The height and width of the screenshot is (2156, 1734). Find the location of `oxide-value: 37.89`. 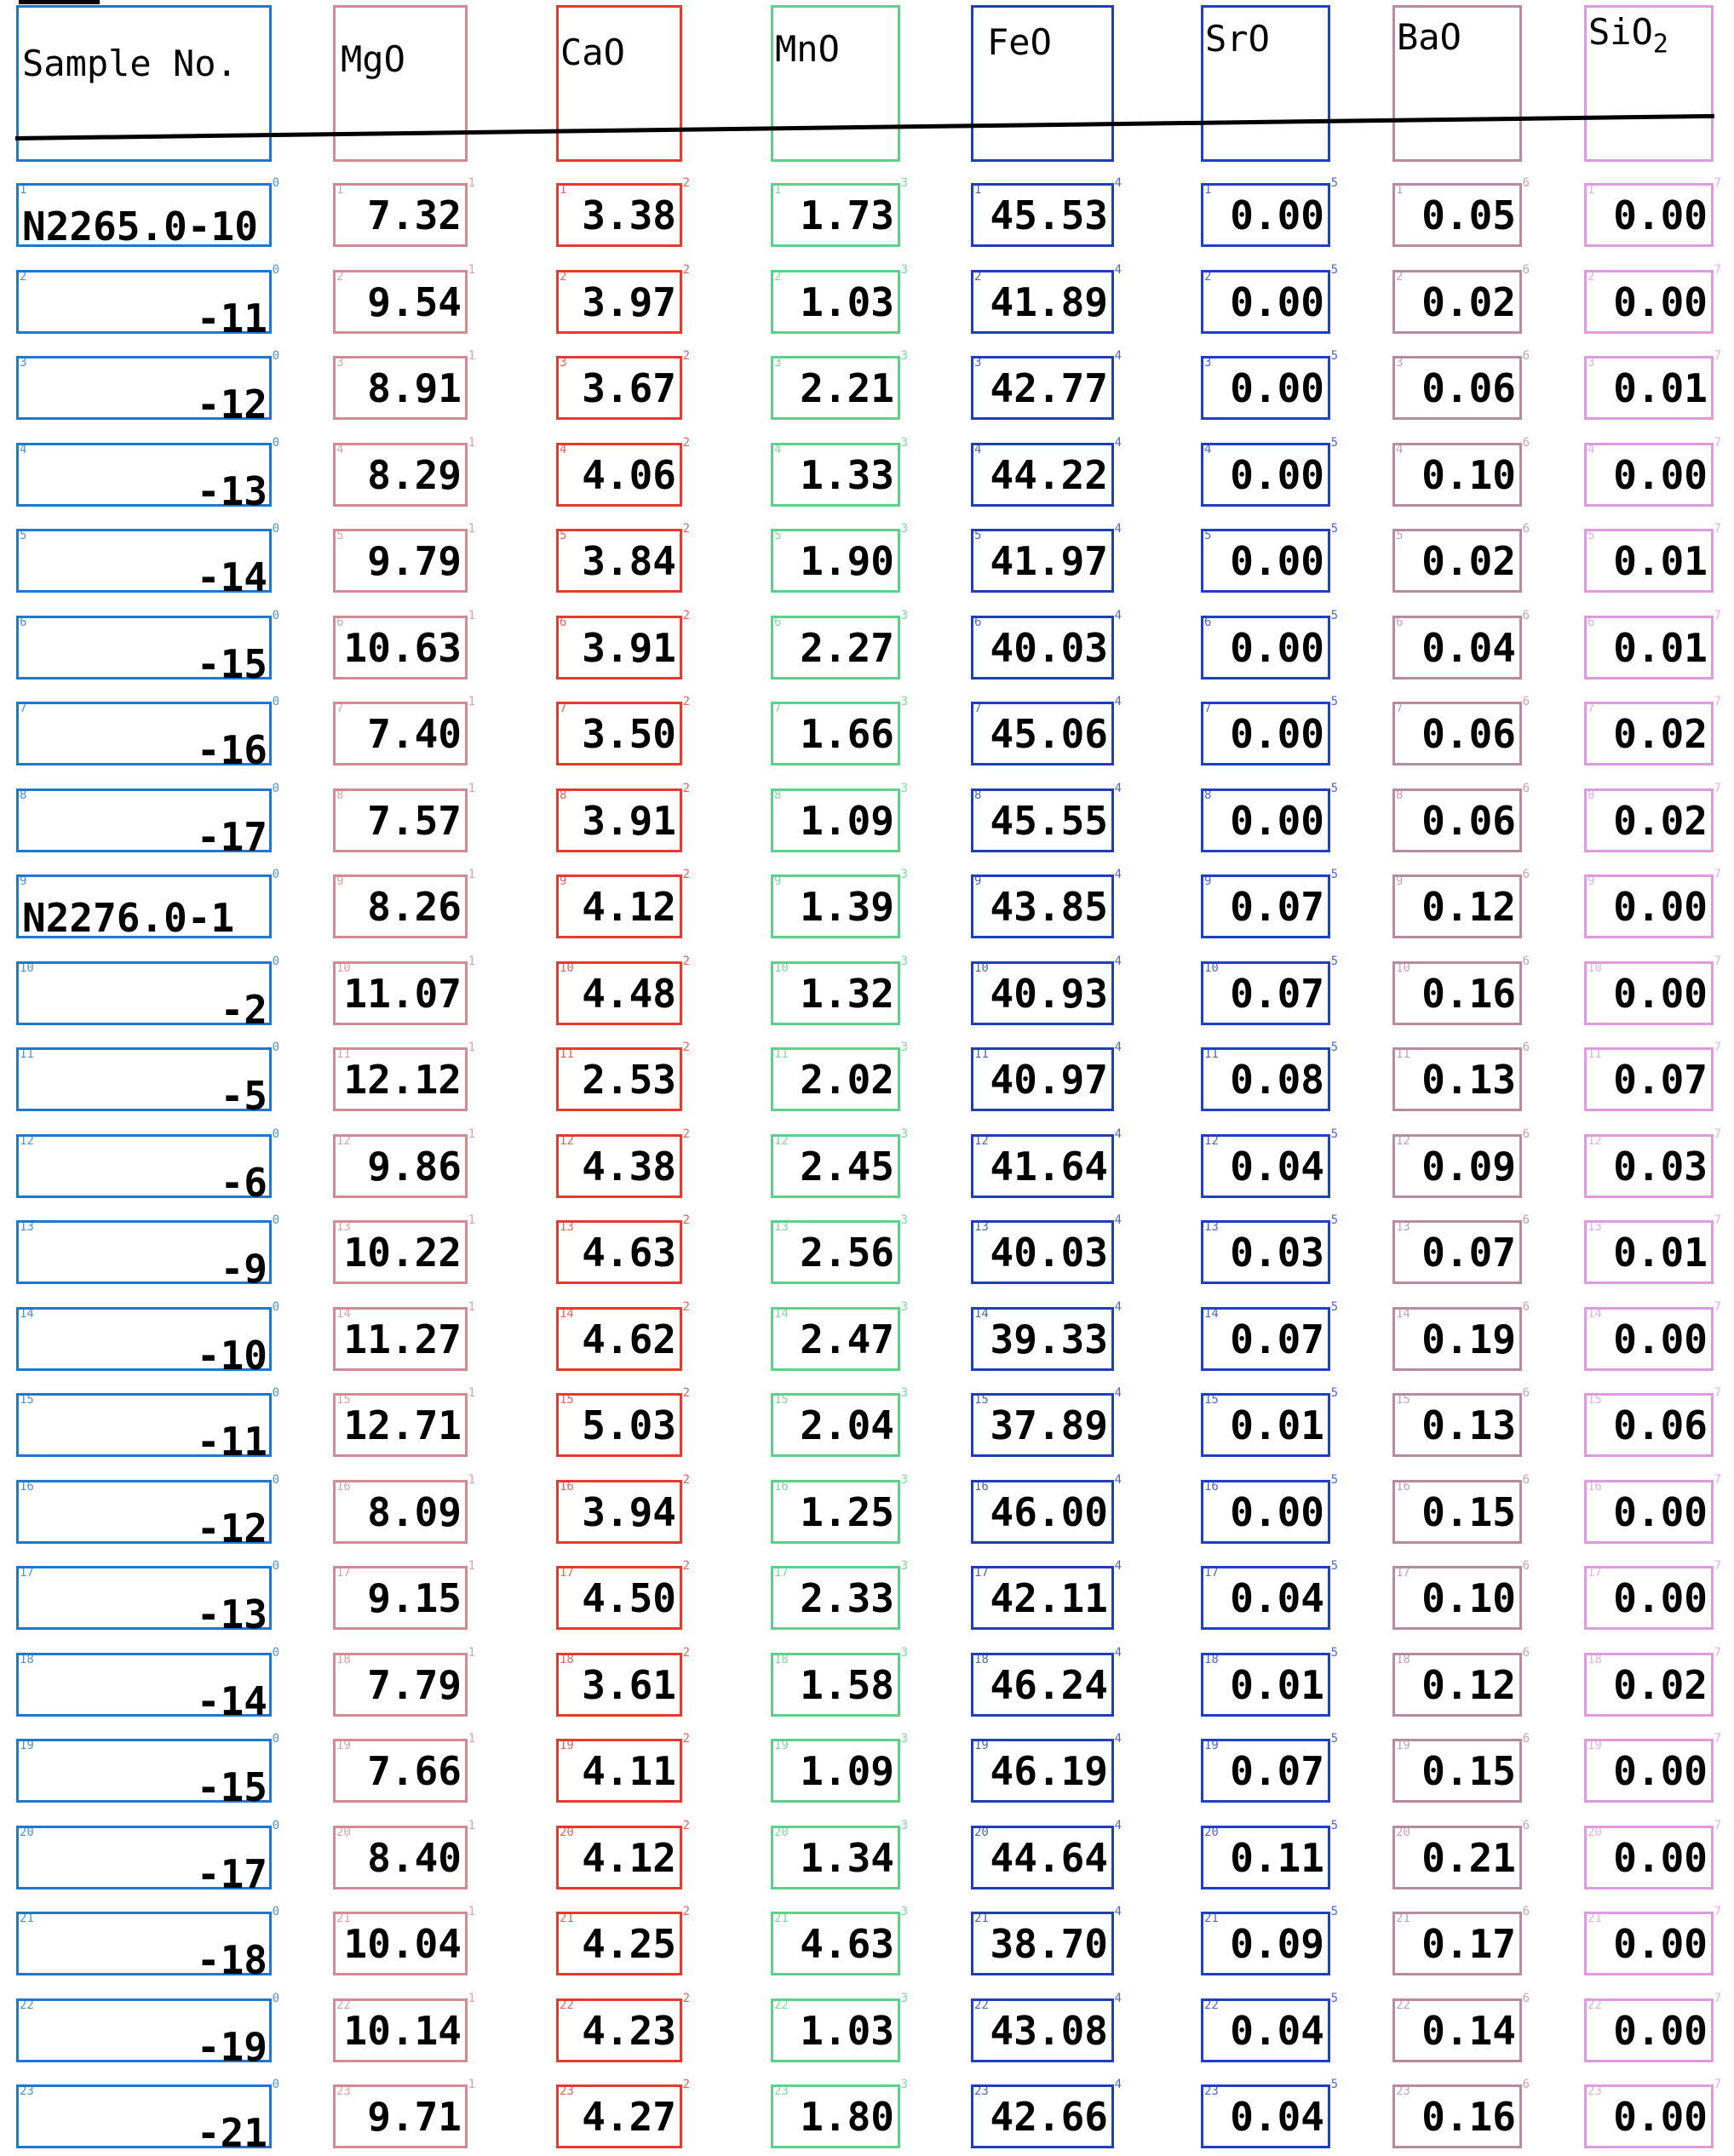

oxide-value: 37.89 is located at coordinates (1049, 1425).